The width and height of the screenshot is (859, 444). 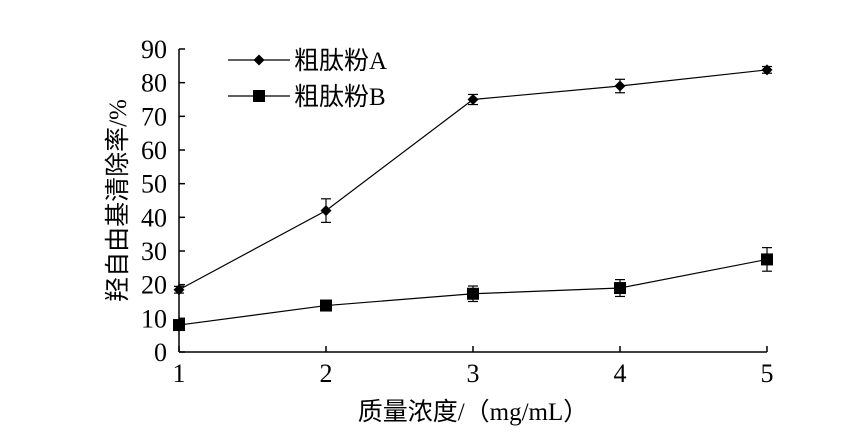 I want to click on y-tick-label: 40, so click(x=154, y=217).